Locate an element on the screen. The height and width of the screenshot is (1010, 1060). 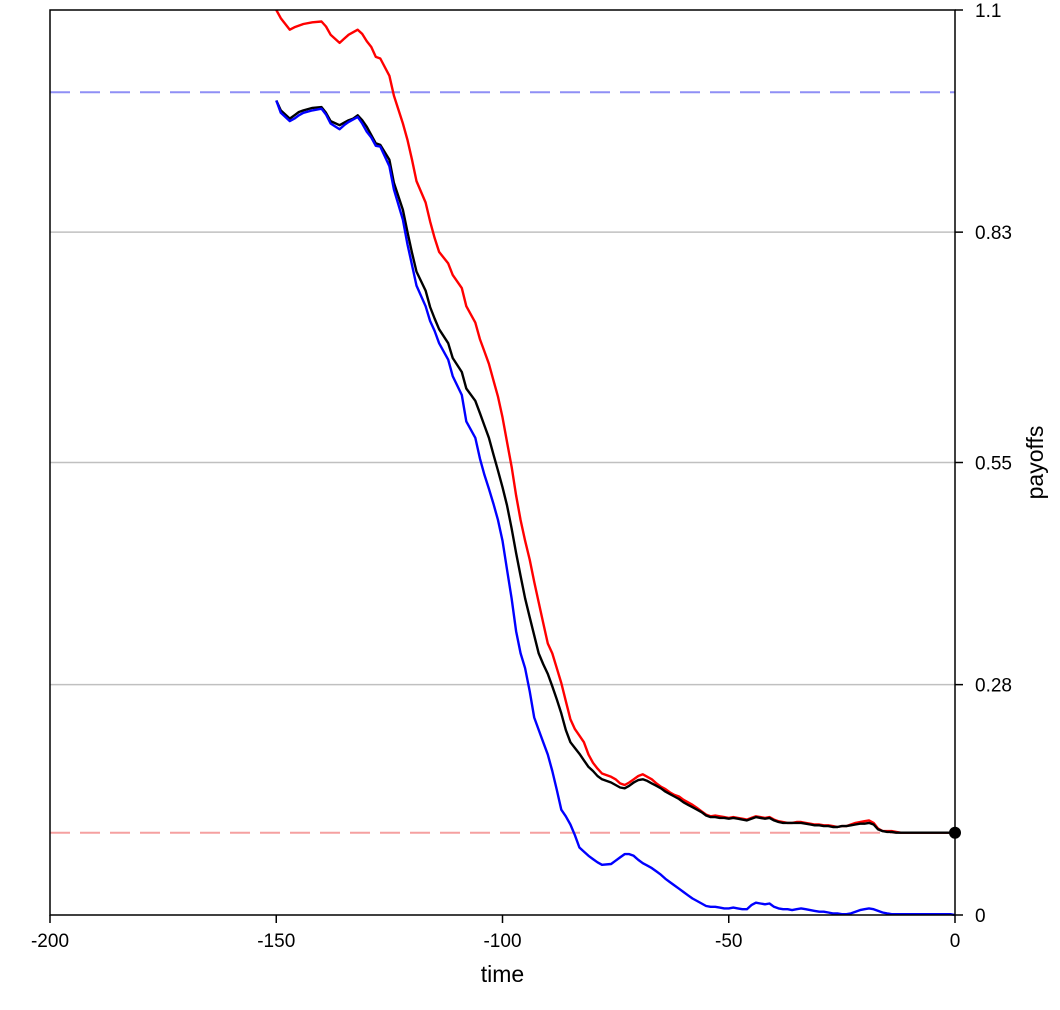
y-tick-label: 1.1 is located at coordinates (988, 11).